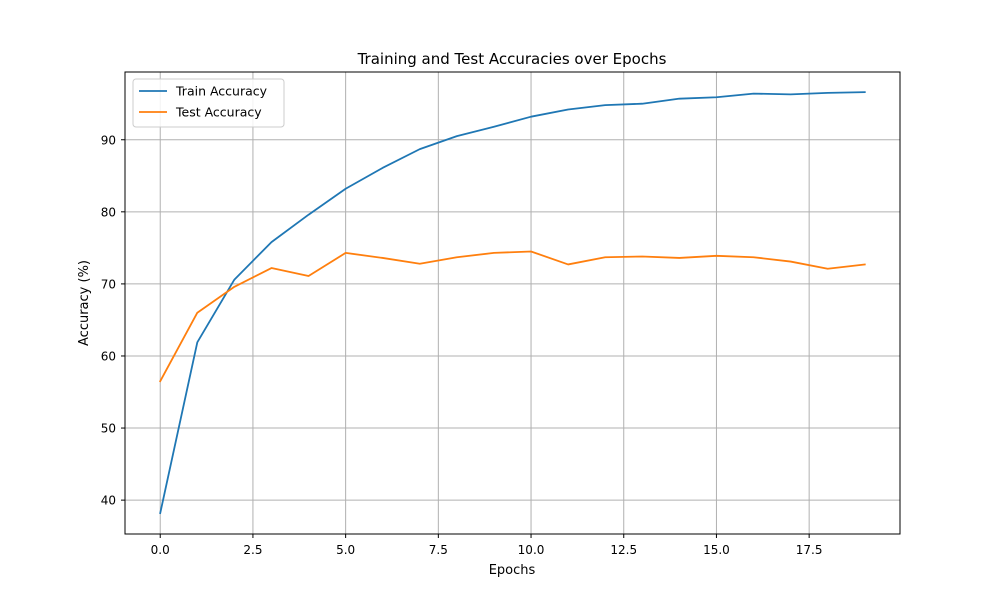  What do you see at coordinates (218, 112) in the screenshot?
I see `legend-label: Test Accuracy` at bounding box center [218, 112].